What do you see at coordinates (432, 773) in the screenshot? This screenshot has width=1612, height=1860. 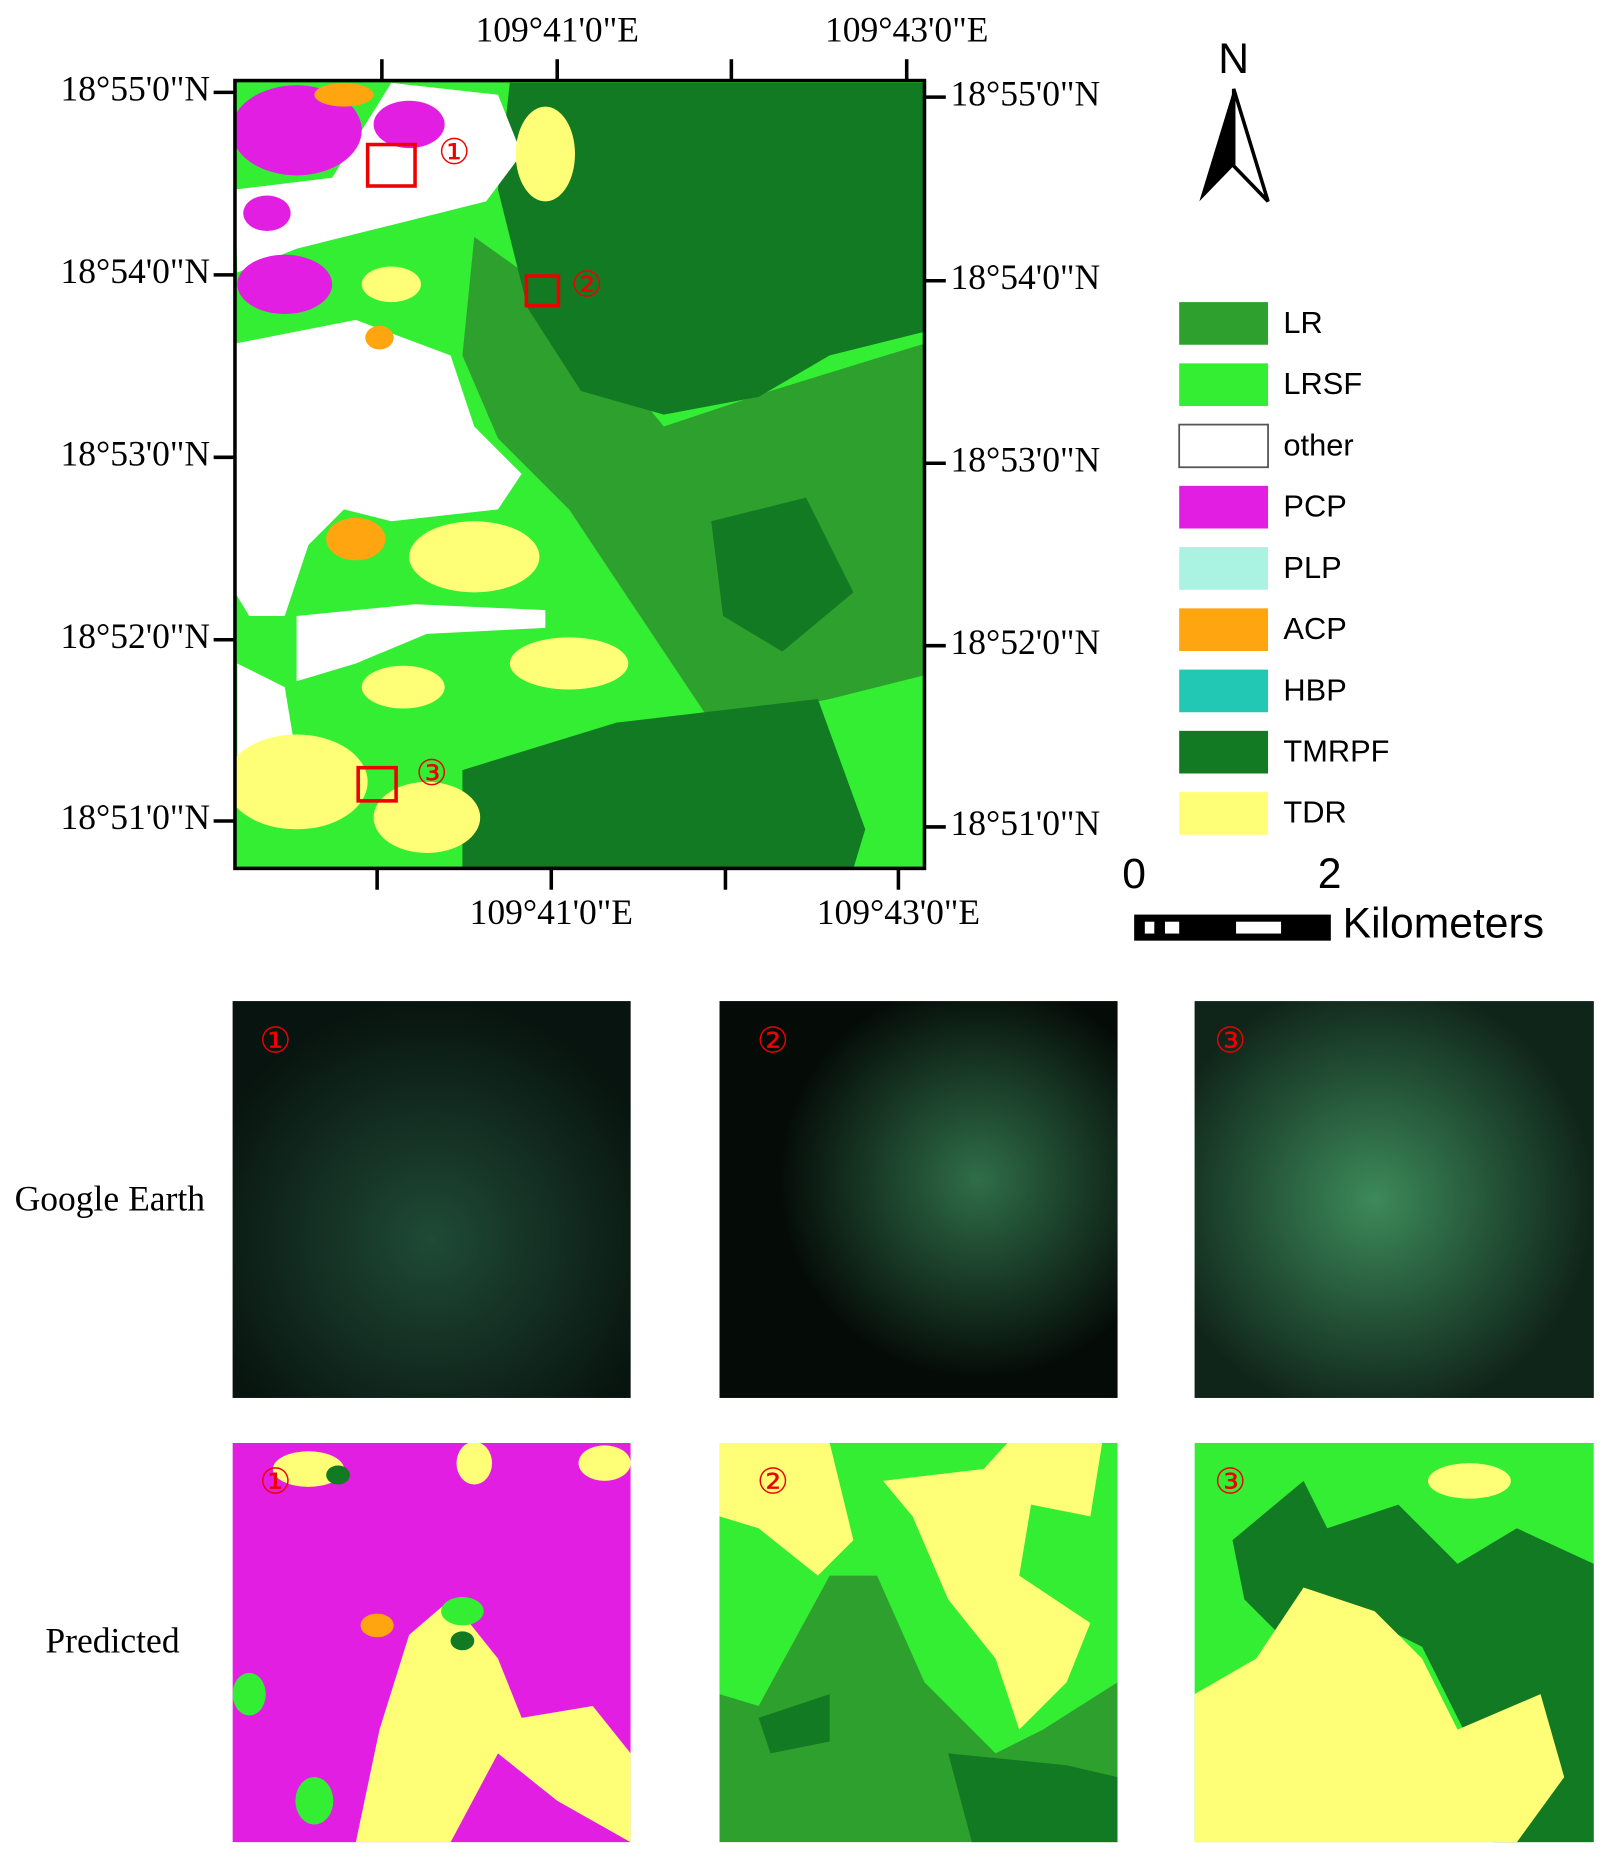 I see `sample-marker: ③` at bounding box center [432, 773].